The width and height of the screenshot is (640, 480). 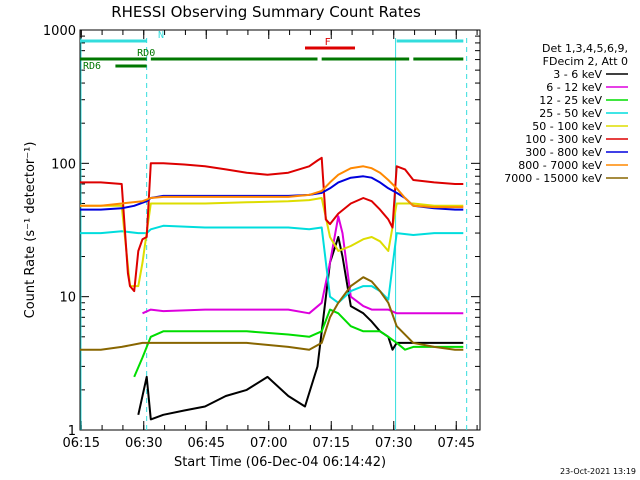 What do you see at coordinates (553, 178) in the screenshot?
I see `legend-entry-label: 7000 - 15000 keV` at bounding box center [553, 178].